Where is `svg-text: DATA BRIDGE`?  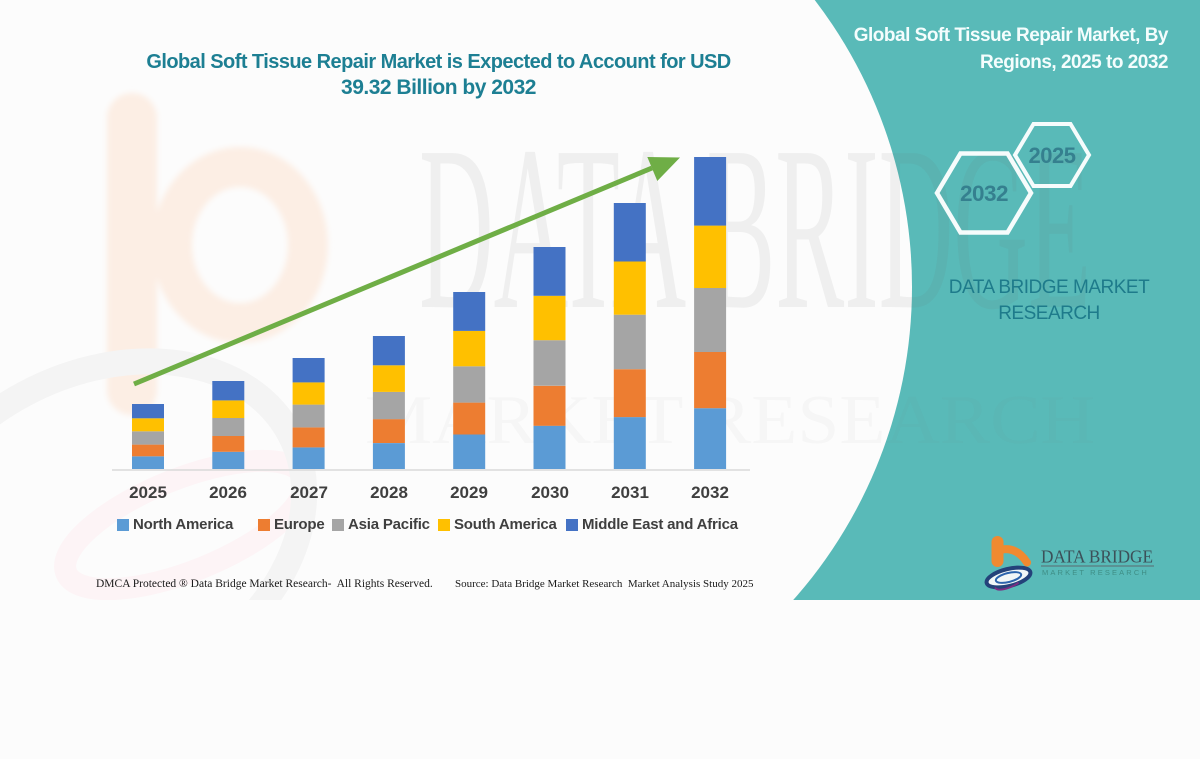 svg-text: DATA BRIDGE is located at coordinates (1097, 557).